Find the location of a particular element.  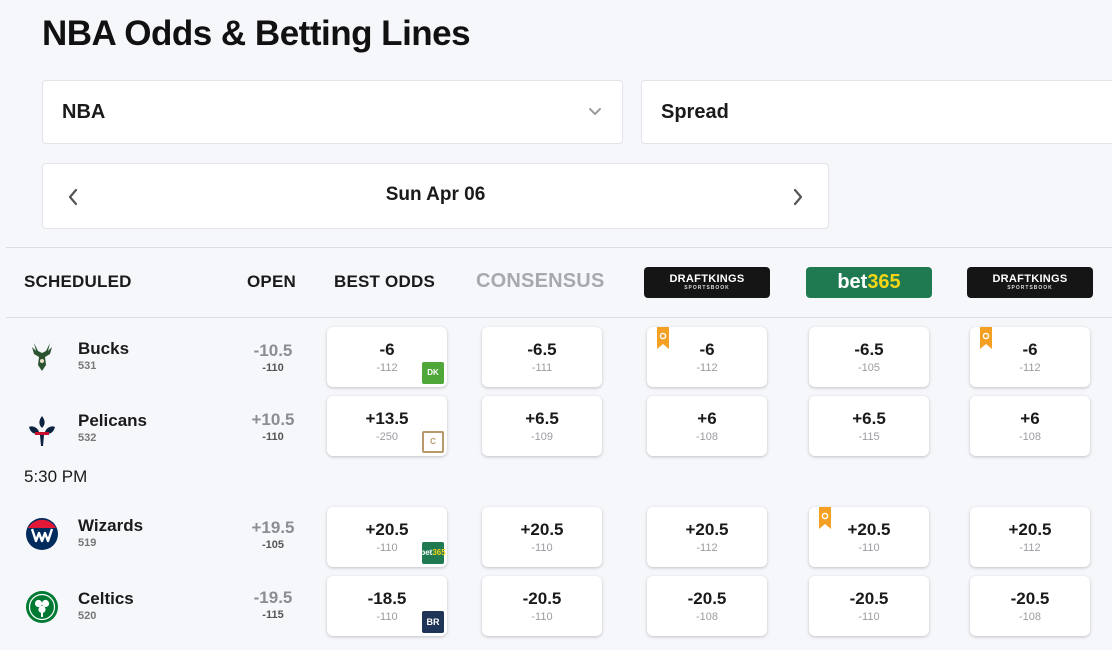

open-line: -19.5 -115 is located at coordinates (273, 604).